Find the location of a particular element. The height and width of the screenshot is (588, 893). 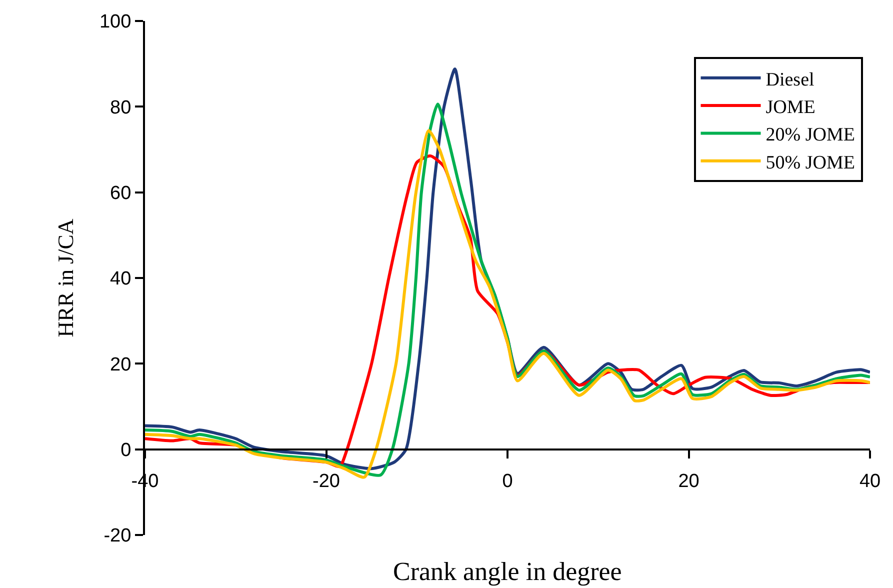

y-tick-label: 0 is located at coordinates (126, 450).